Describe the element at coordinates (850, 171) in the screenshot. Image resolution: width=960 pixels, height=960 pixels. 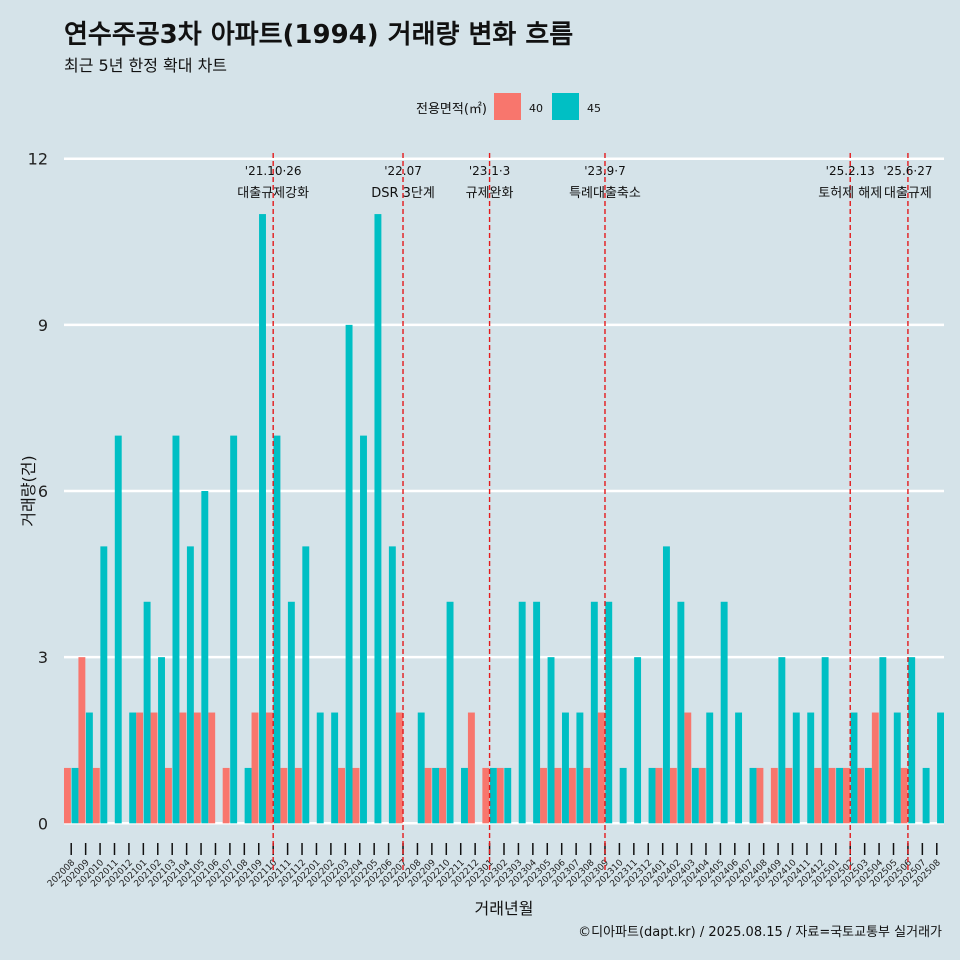
I see `event-date: '25.2.13` at that location.